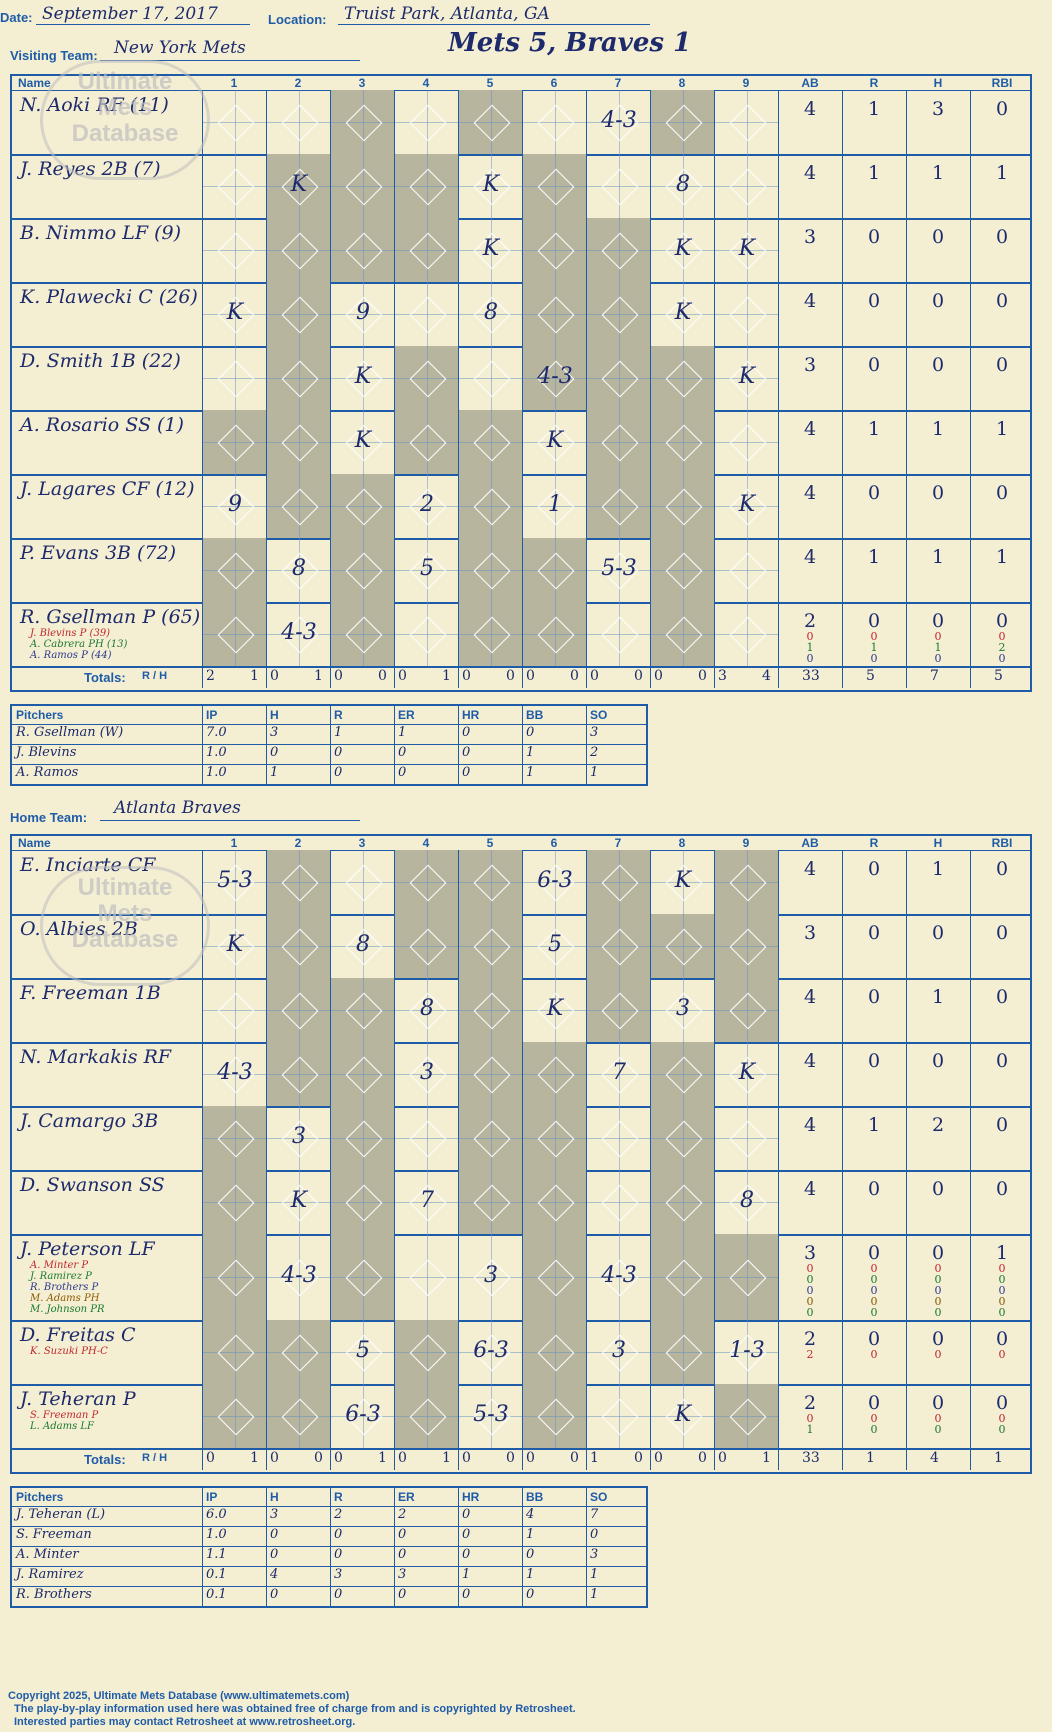  I want to click on play-result: 7, so click(619, 1072).